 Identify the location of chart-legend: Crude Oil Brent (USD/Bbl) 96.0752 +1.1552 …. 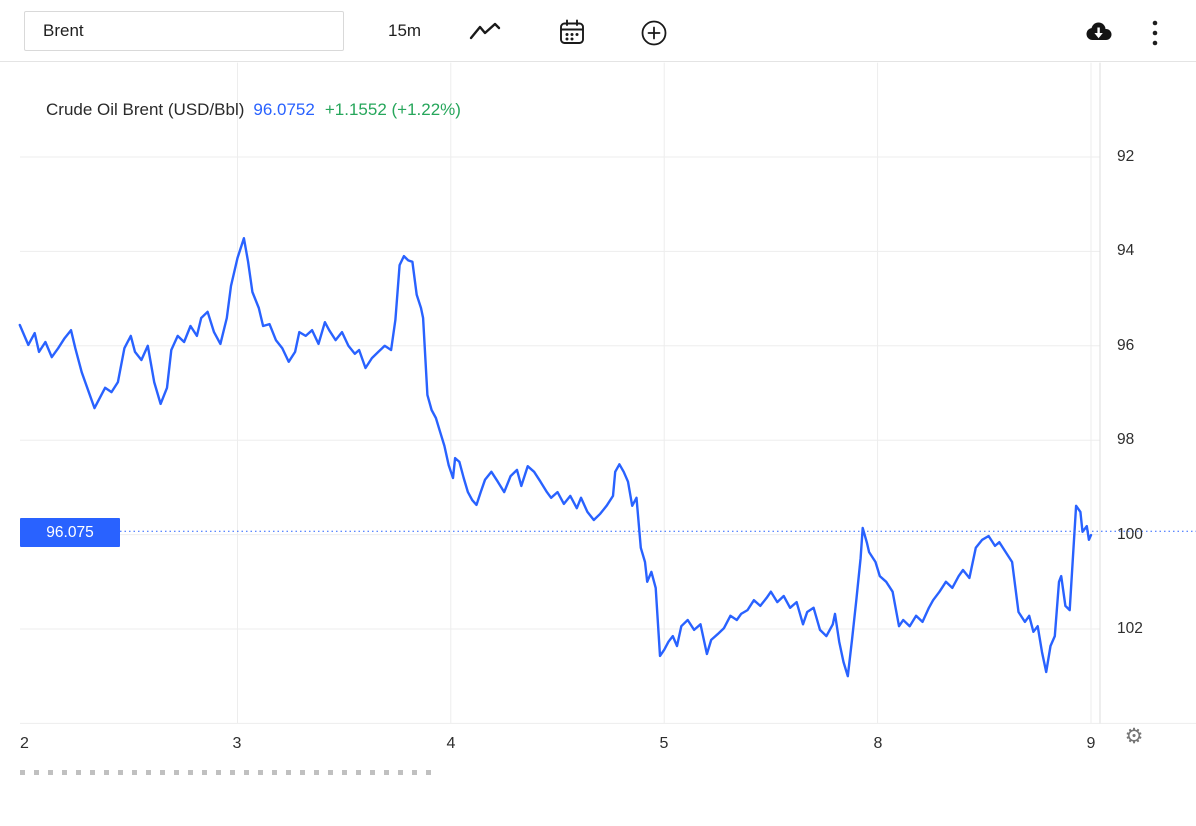
(253, 110).